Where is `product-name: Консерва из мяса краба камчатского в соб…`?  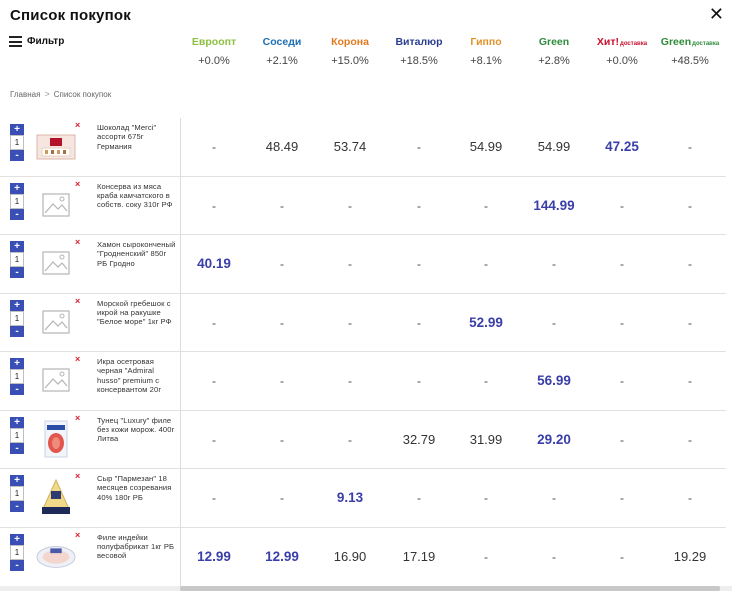
product-name: Консерва из мяса краба камчатского в соб… is located at coordinates (135, 195).